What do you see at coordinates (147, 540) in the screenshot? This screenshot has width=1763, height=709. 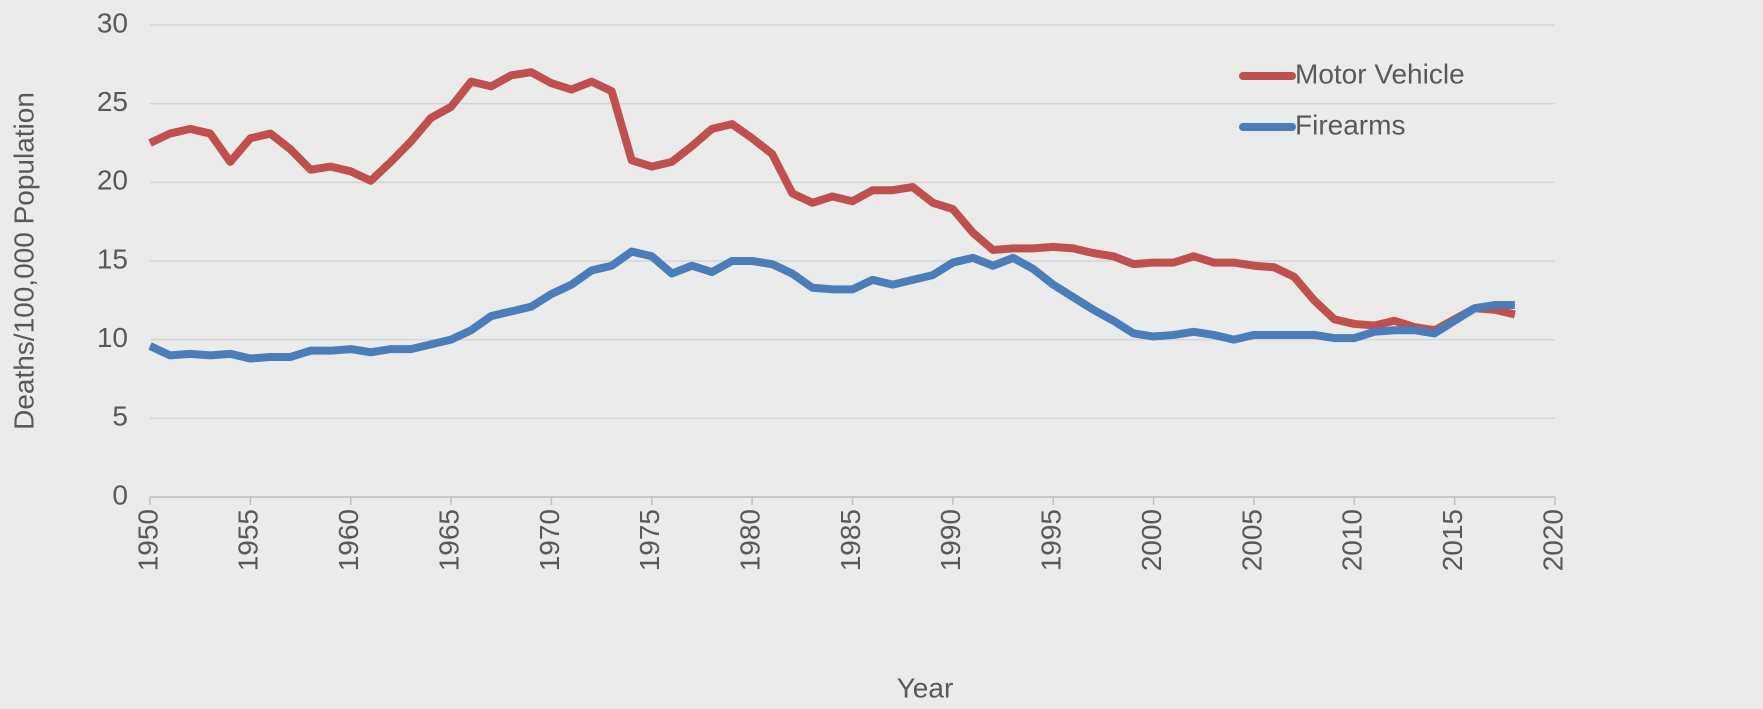 I see `x-tick-label: 1950` at bounding box center [147, 540].